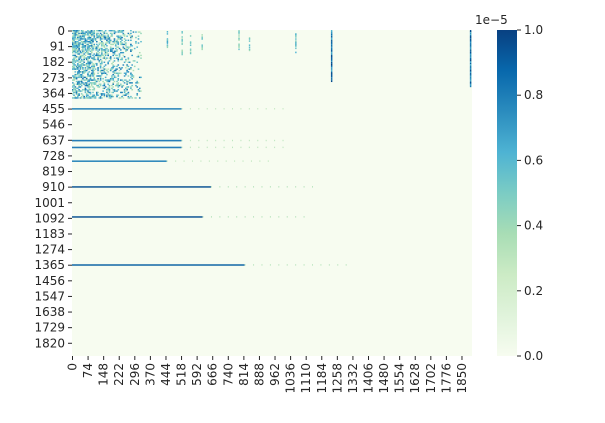 This screenshot has width=605, height=423. I want to click on y-tick-label: 91, so click(57, 47).